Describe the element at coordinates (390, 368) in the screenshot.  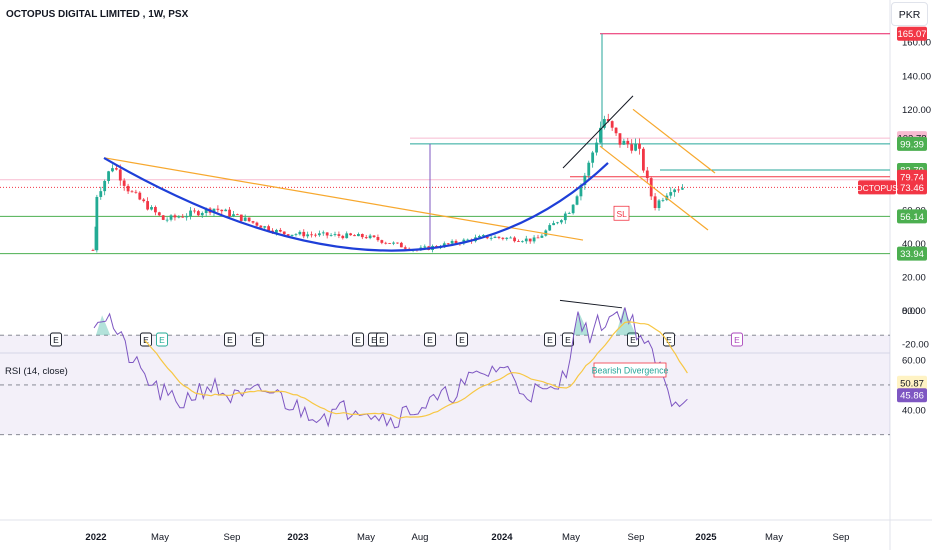
I see `rsi-line` at that location.